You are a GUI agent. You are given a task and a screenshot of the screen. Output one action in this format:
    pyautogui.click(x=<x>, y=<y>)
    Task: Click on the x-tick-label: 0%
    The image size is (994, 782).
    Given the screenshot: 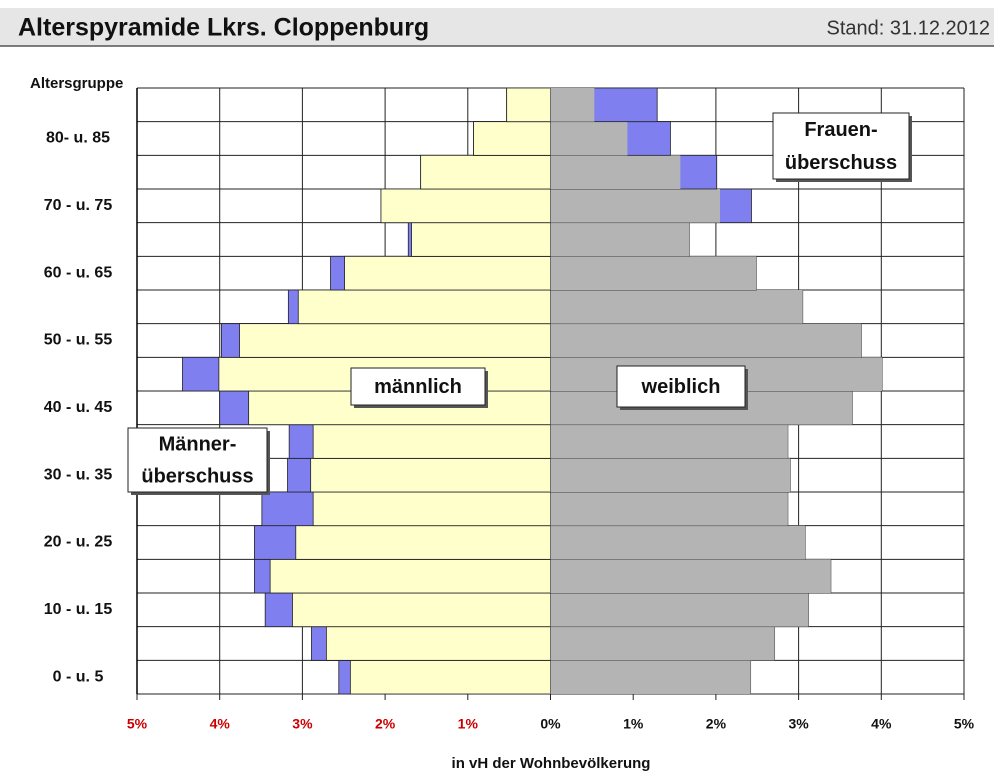 What is the action you would take?
    pyautogui.click(x=550, y=724)
    